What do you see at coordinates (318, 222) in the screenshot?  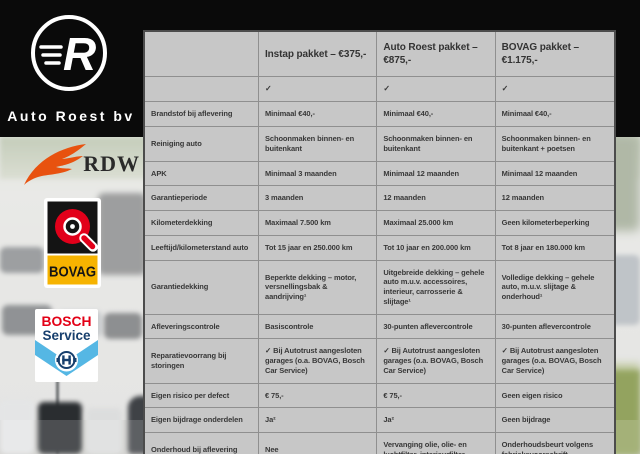 I see `cell: Maximaal 7.500 km` at bounding box center [318, 222].